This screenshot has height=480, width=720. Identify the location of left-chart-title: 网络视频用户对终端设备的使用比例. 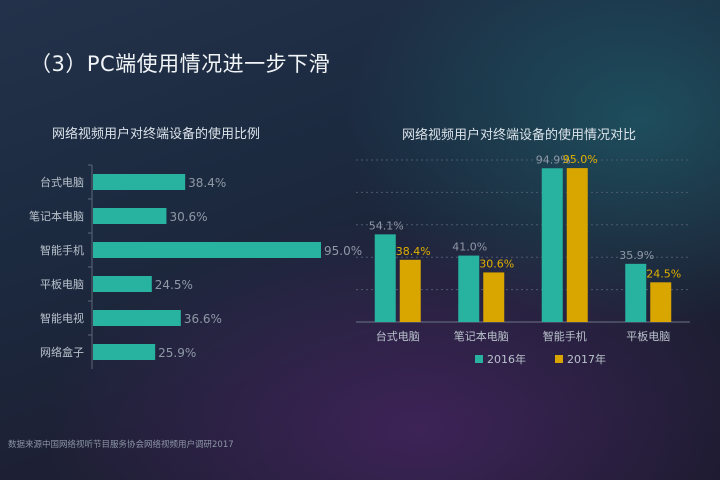
(156, 134).